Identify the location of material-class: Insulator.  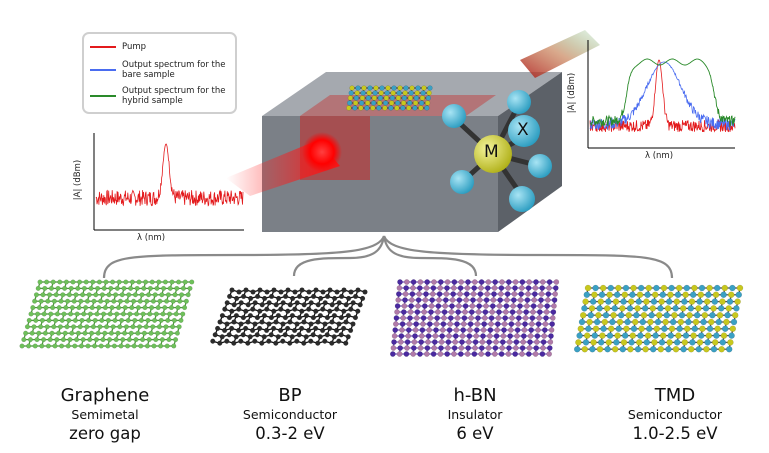
(475, 414).